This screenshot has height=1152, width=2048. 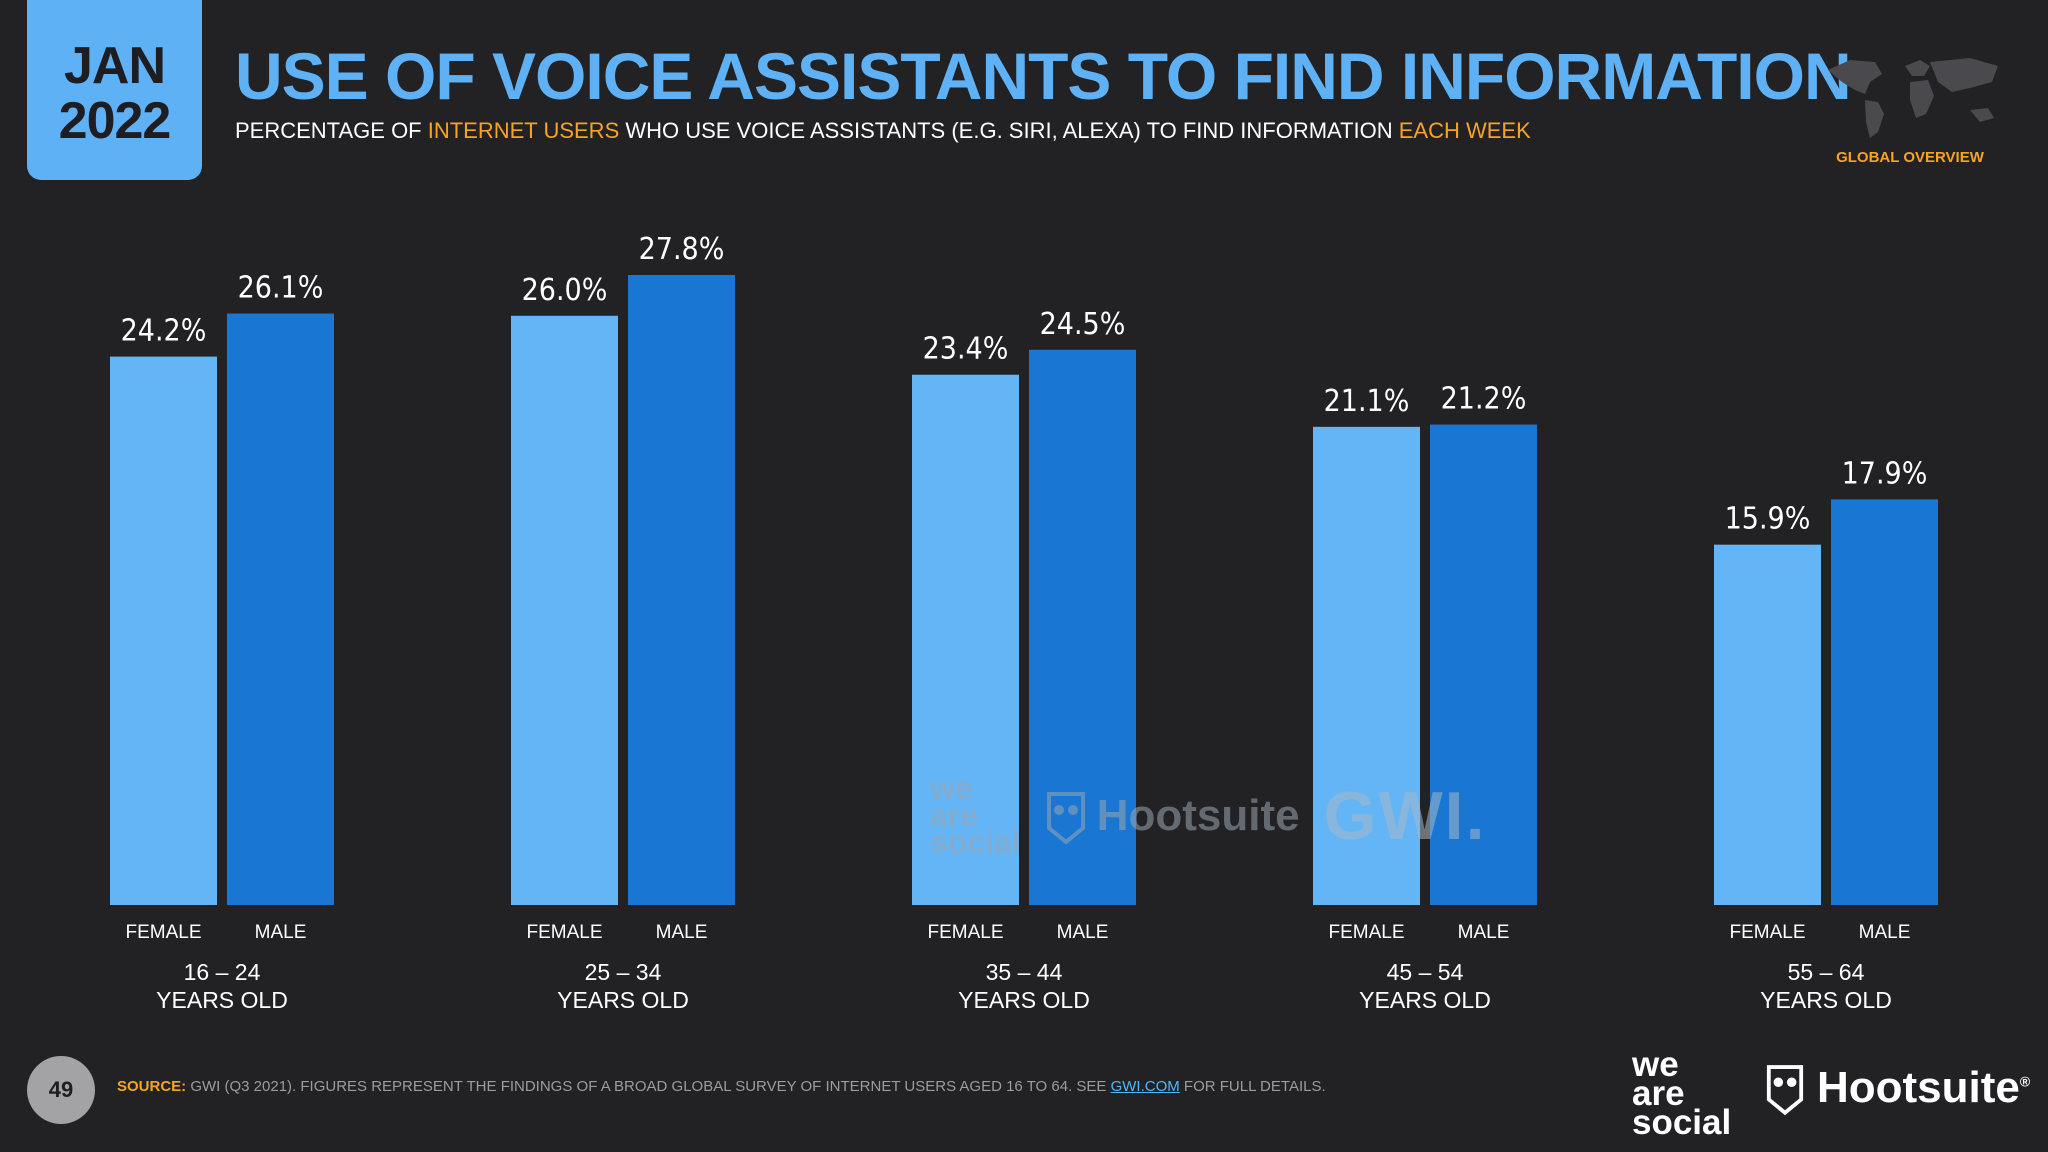 I want to click on watermark-hootsuite: Hootsuite, so click(x=1172, y=816).